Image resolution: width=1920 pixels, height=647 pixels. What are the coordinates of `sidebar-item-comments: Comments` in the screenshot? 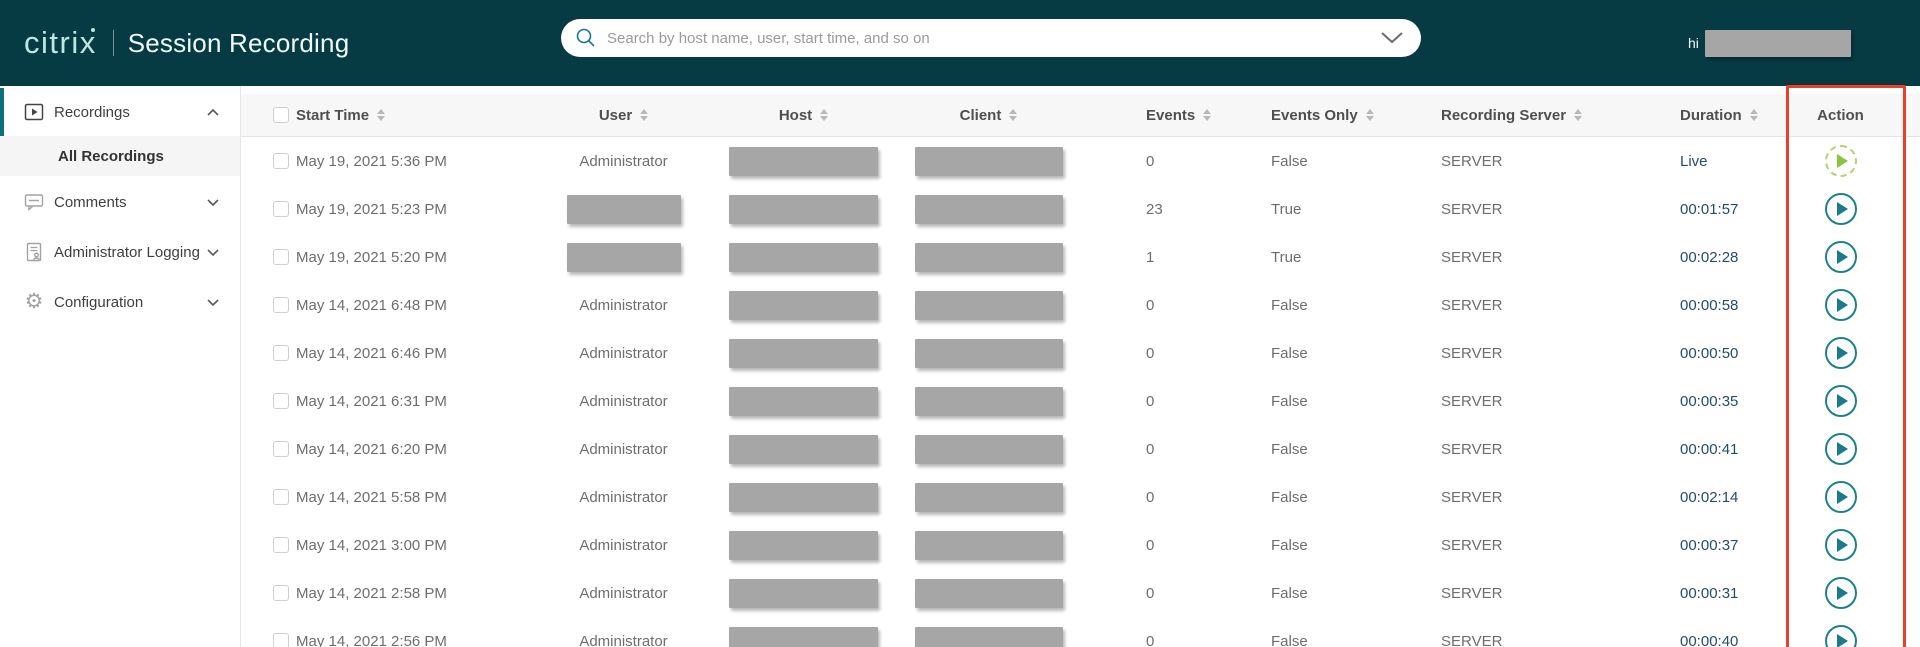 It's located at (120, 202).